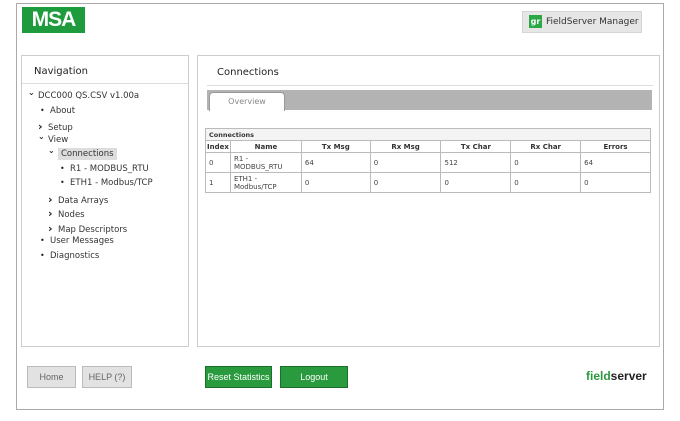  I want to click on nav-item-label: Nodes, so click(71, 215).